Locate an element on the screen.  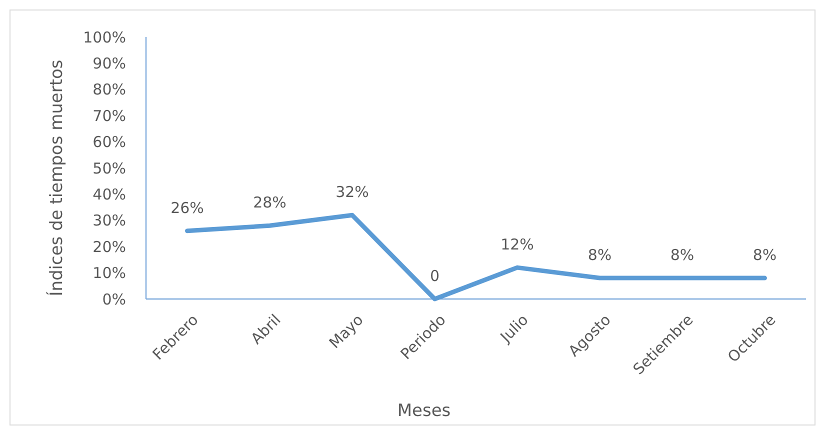
data-label: 12% is located at coordinates (517, 245).